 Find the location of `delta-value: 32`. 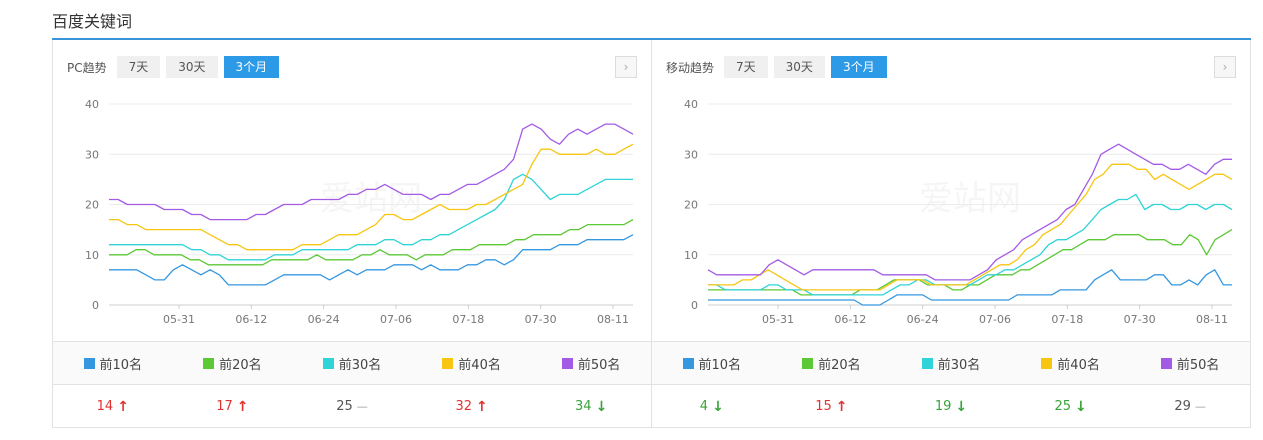

delta-value: 32 is located at coordinates (463, 406).